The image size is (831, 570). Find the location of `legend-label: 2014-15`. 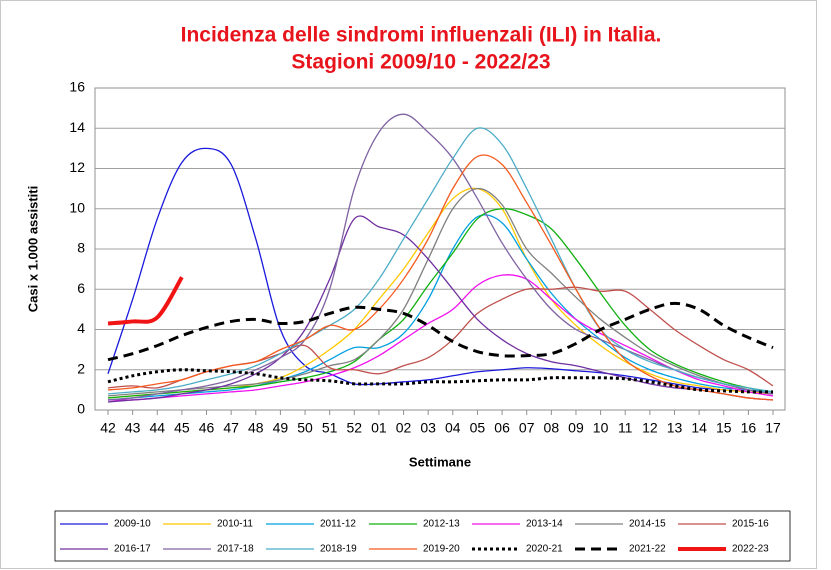

legend-label: 2014-15 is located at coordinates (647, 524).